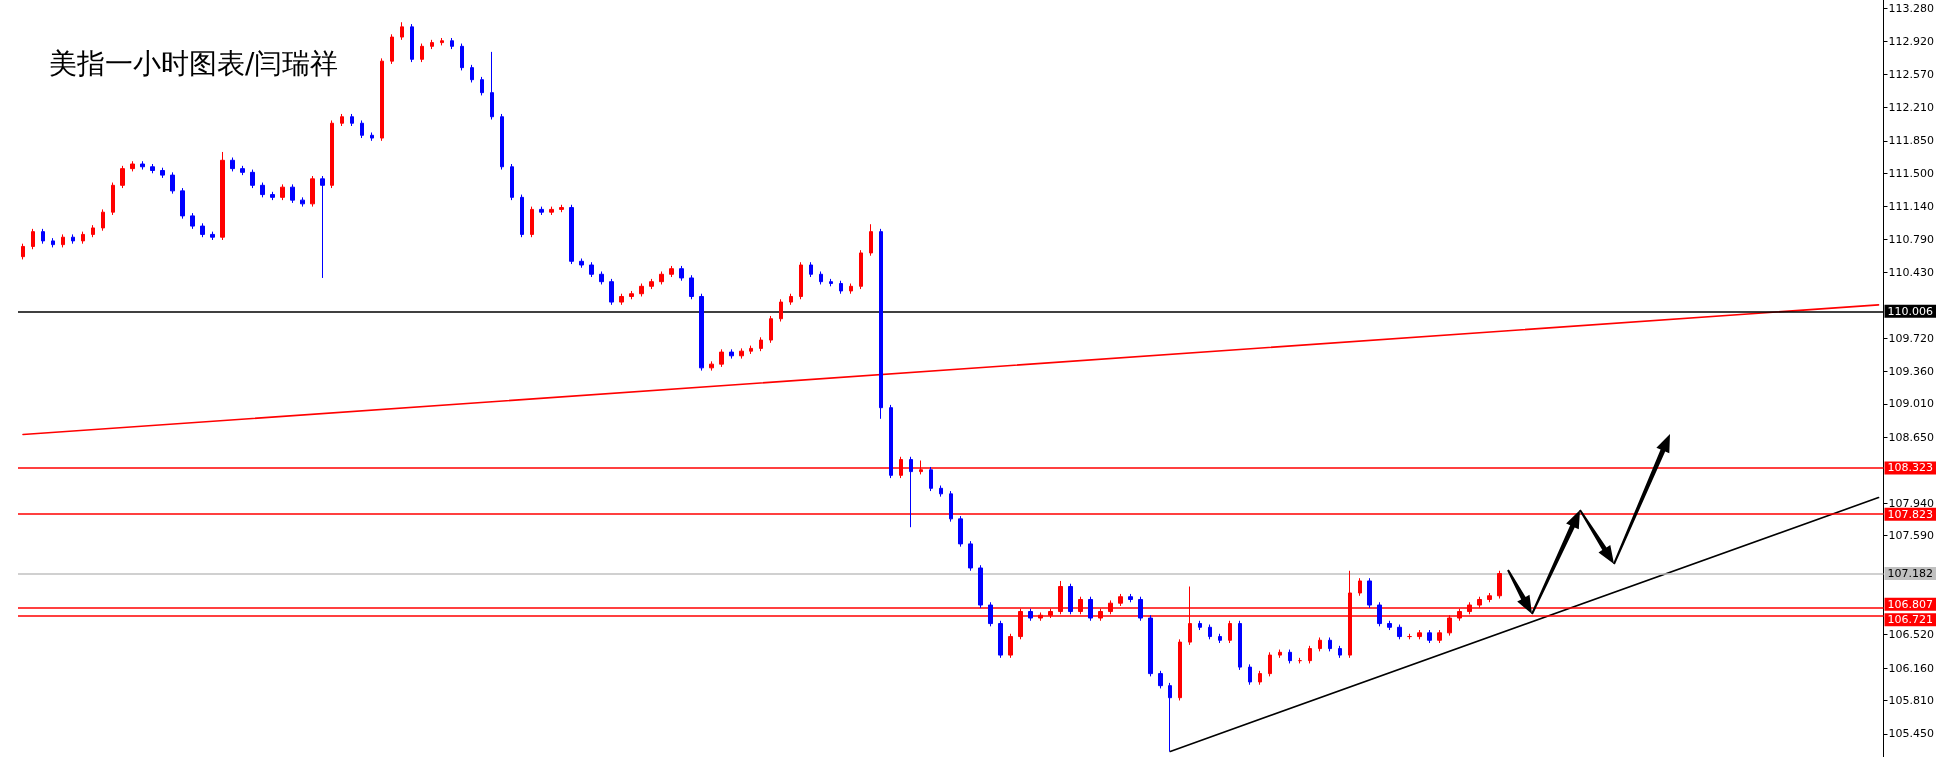 This screenshot has height=757, width=1937. Describe the element at coordinates (1911, 141) in the screenshot. I see `y-tick-label: 111.850` at that location.